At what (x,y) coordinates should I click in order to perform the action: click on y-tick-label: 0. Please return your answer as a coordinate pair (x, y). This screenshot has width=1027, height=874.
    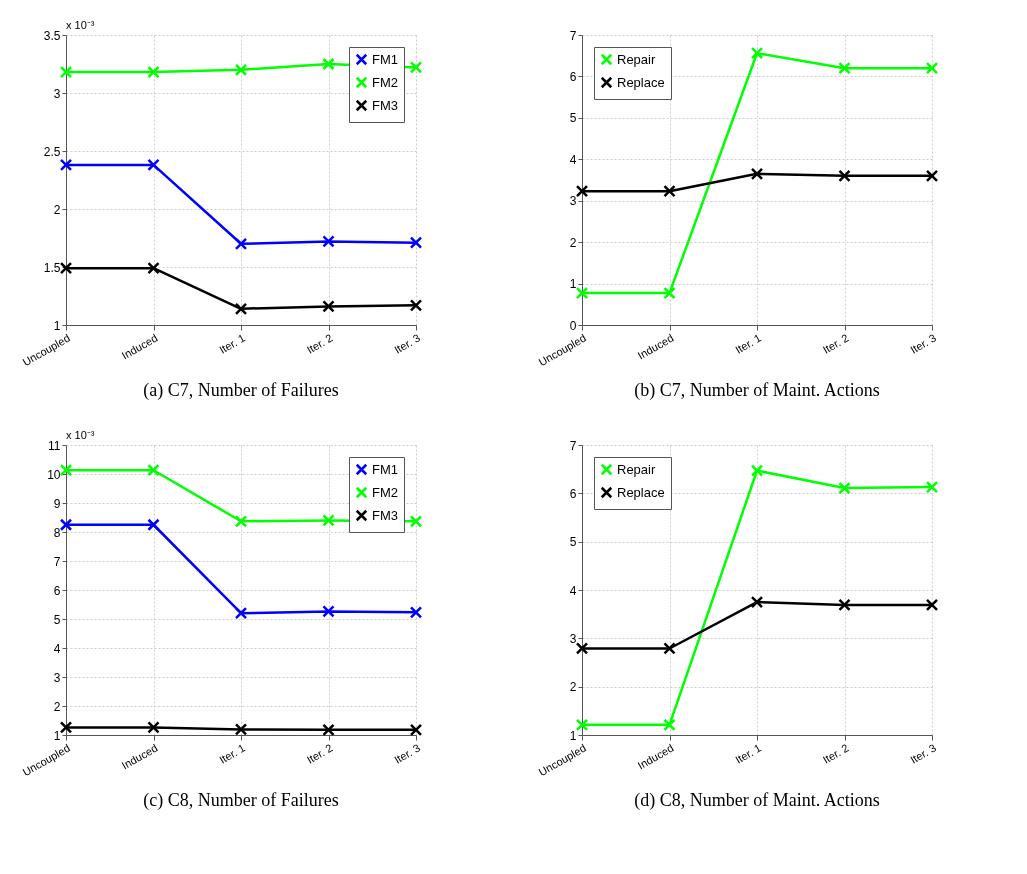
    Looking at the image, I should click on (573, 325).